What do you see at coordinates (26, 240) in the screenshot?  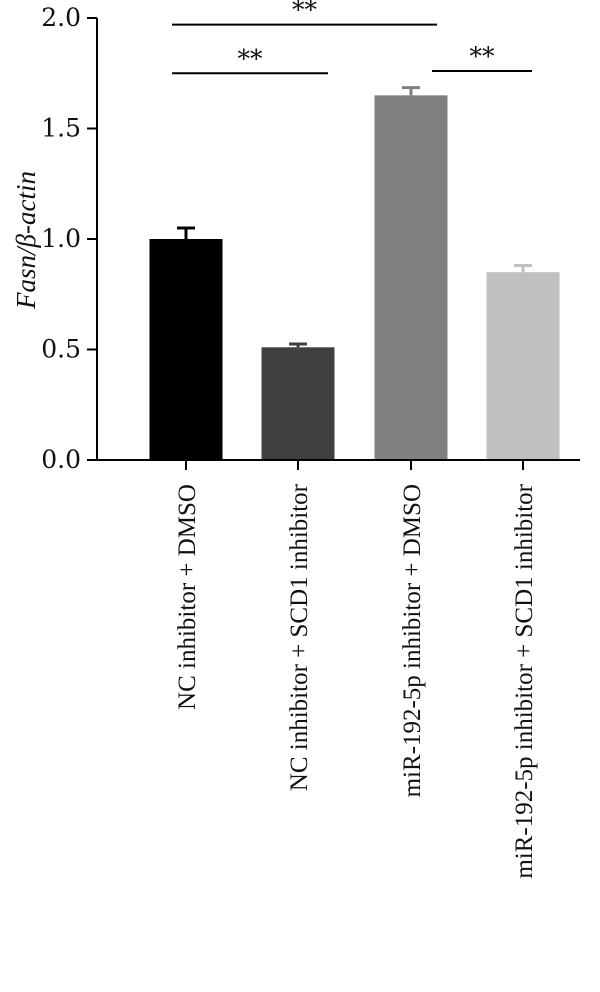 I see `y-axis-label: Fasn/β-actin` at bounding box center [26, 240].